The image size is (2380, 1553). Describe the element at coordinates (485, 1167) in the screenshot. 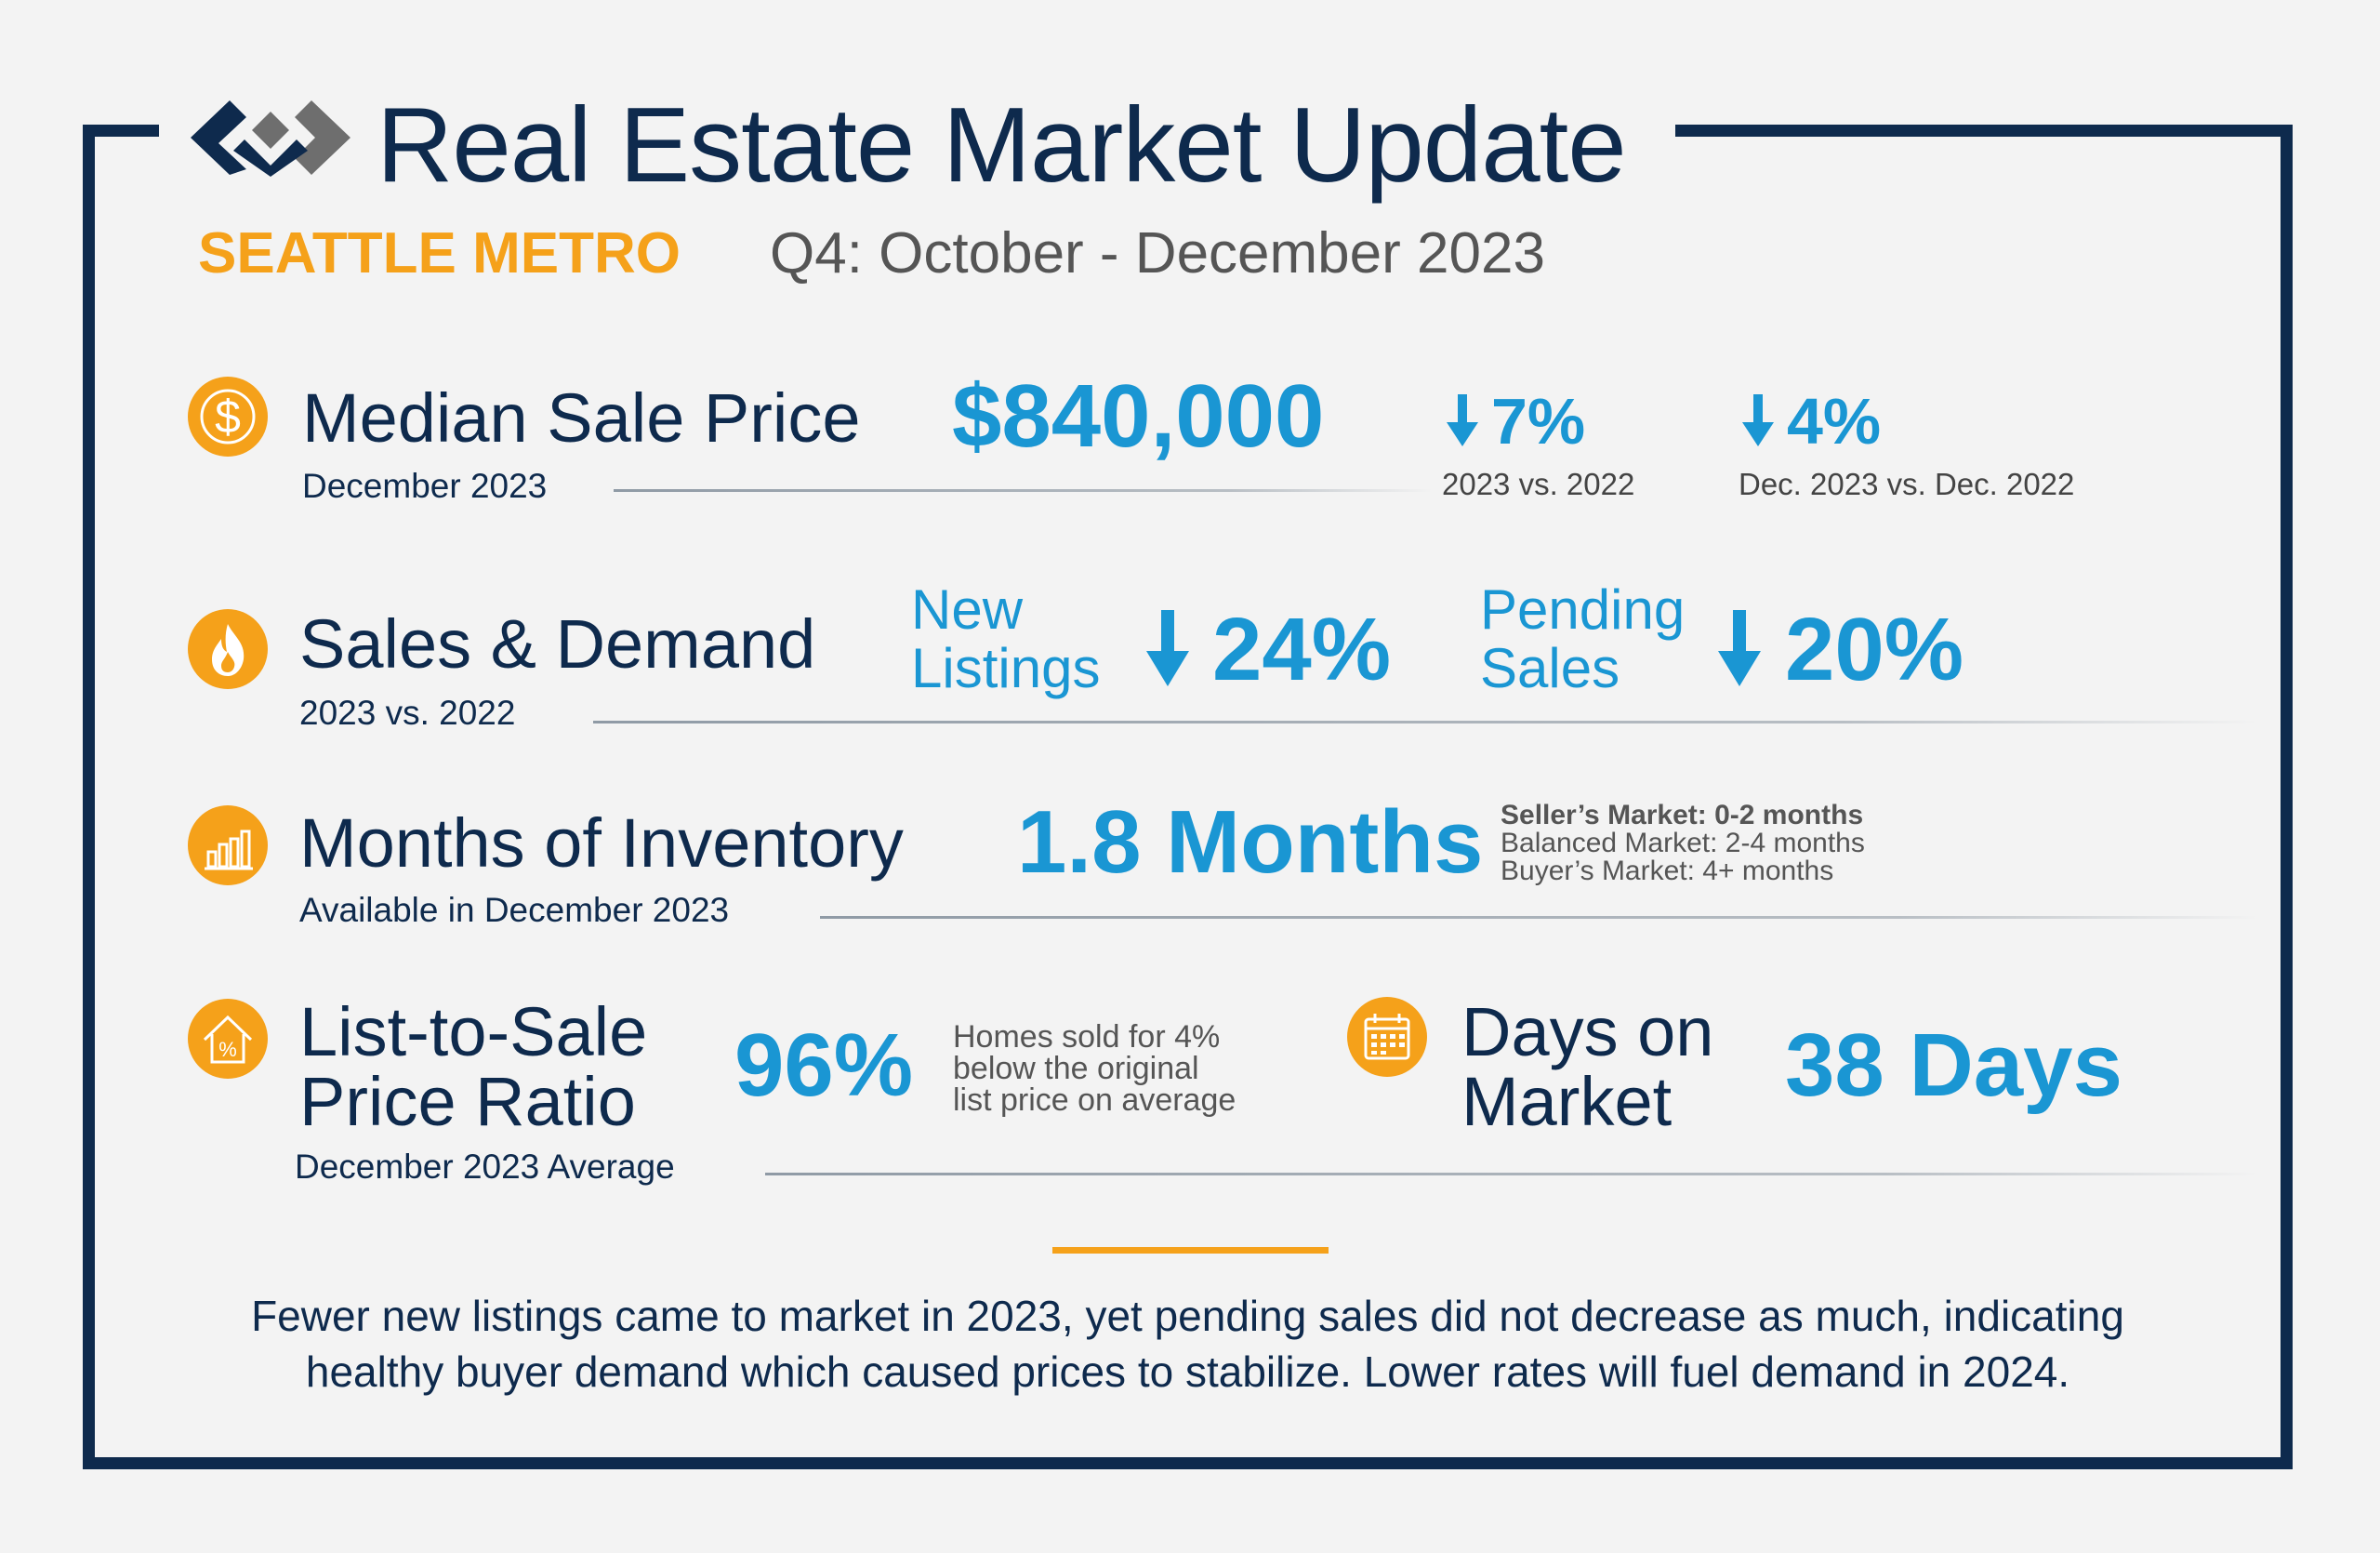

I see `list-to-sale-sublabel: December 2023 Average` at that location.